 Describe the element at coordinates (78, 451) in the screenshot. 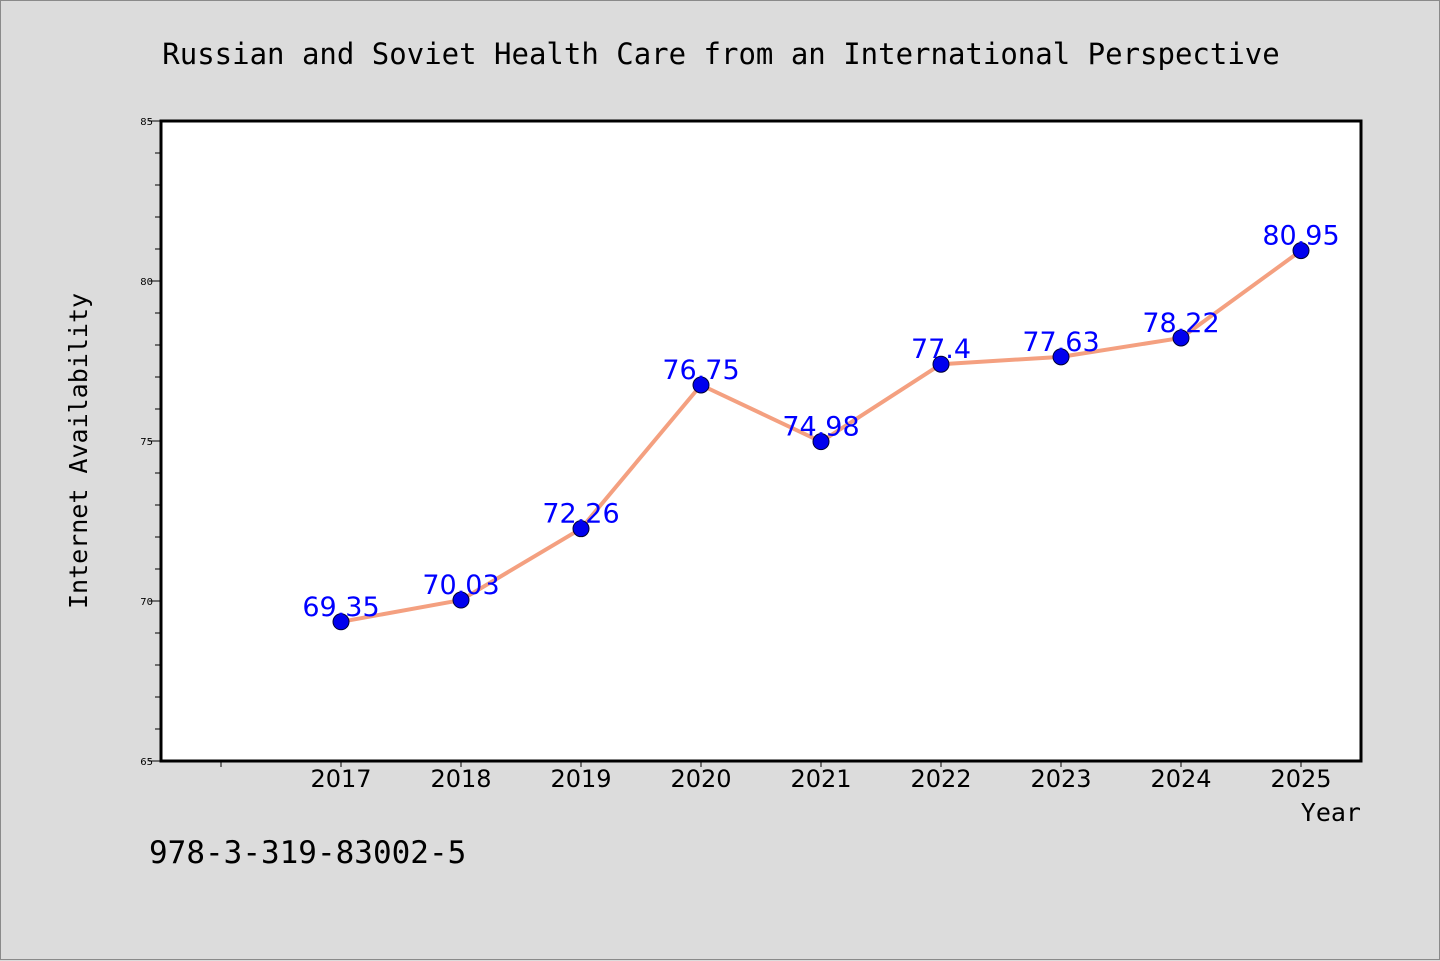

I see `y-axis-label: Internet Availability` at that location.